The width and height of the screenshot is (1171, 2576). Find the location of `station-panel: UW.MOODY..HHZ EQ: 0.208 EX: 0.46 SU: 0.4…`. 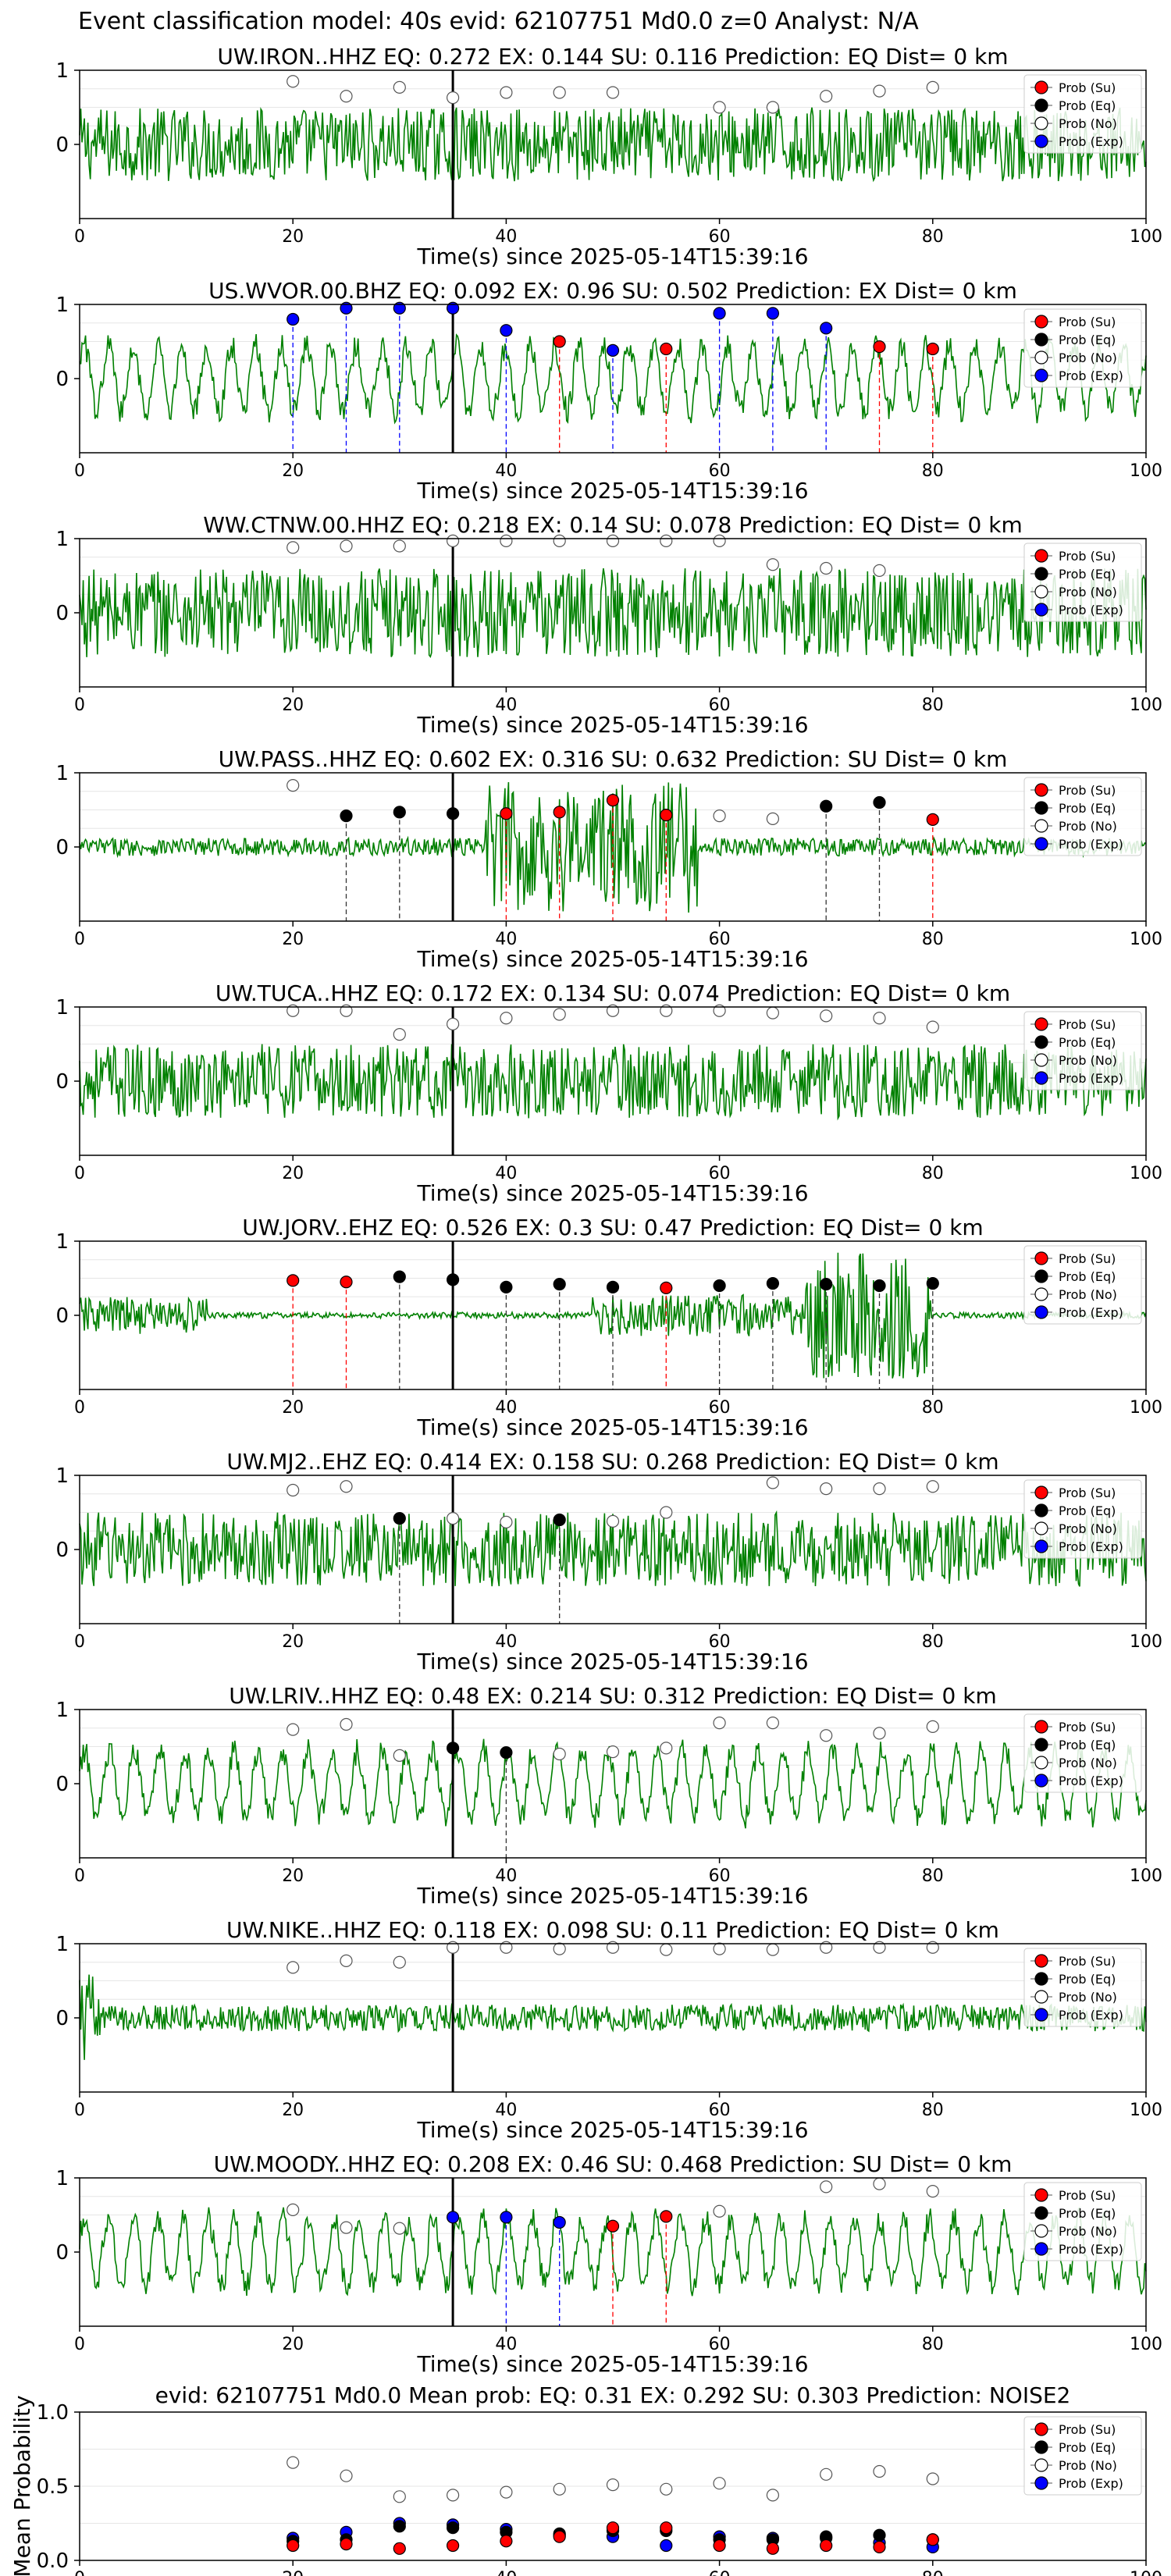

station-panel: UW.MOODY..HHZ EQ: 0.208 EX: 0.46 SU: 0.4… is located at coordinates (608, 2264).